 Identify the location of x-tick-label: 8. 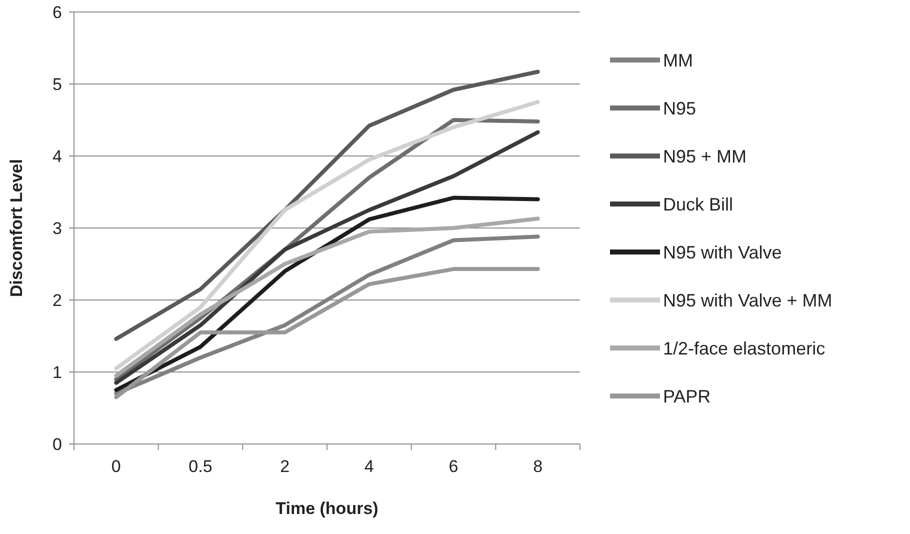
(538, 466).